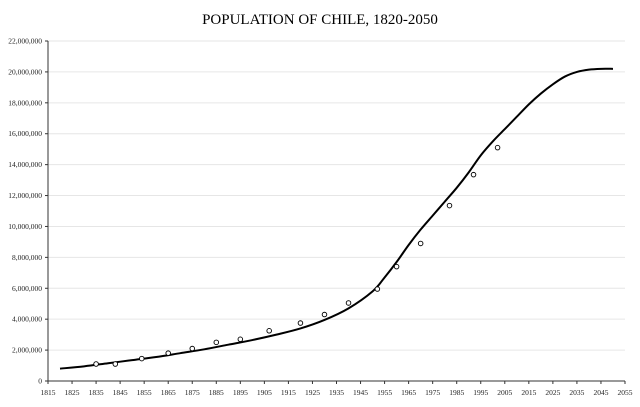 The image size is (640, 407). I want to click on x-tick-label: 1945, so click(360, 392).